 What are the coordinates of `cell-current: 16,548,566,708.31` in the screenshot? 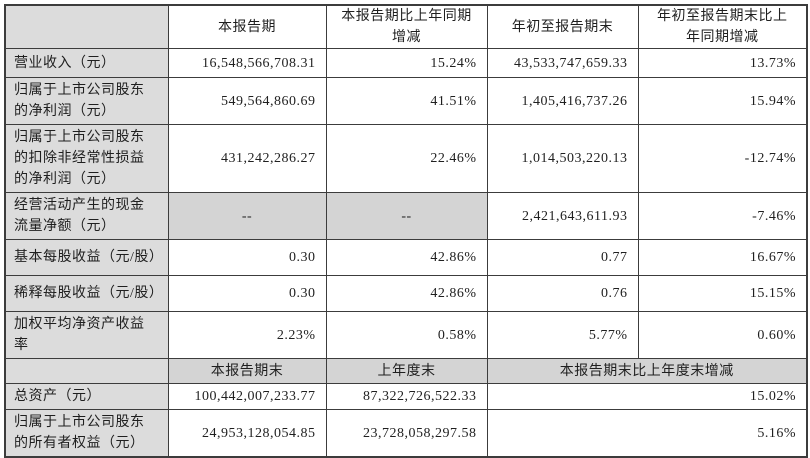 It's located at (247, 63).